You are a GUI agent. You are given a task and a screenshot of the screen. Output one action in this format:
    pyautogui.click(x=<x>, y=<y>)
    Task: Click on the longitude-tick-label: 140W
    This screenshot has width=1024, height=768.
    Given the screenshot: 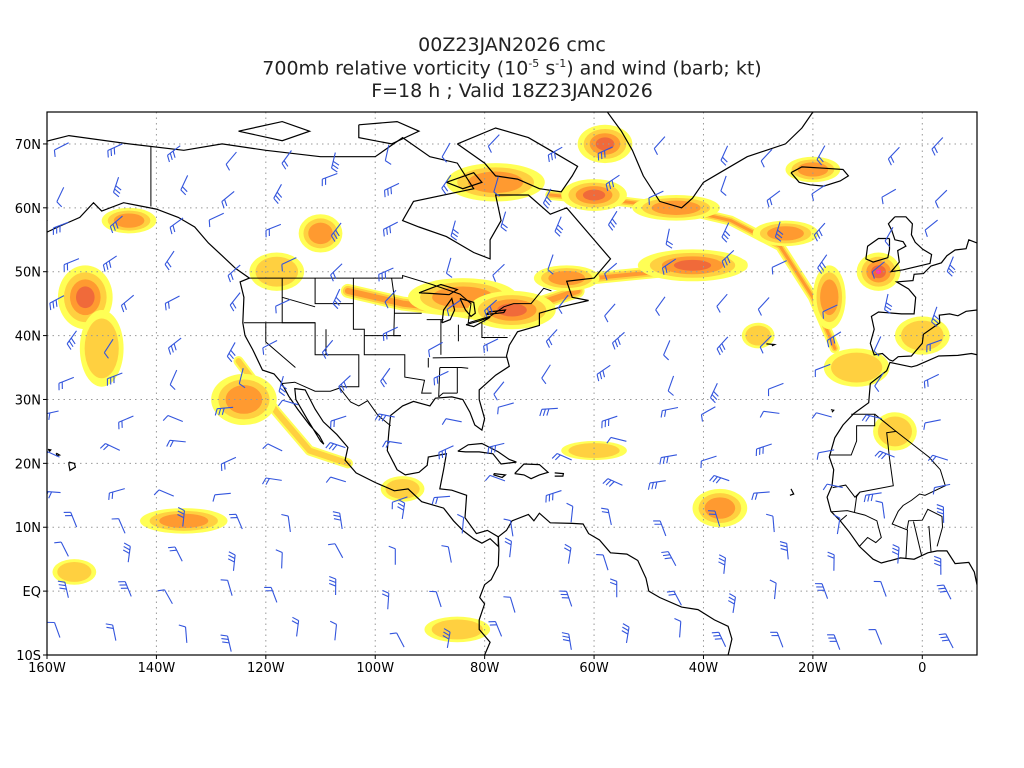 What is the action you would take?
    pyautogui.click(x=157, y=668)
    